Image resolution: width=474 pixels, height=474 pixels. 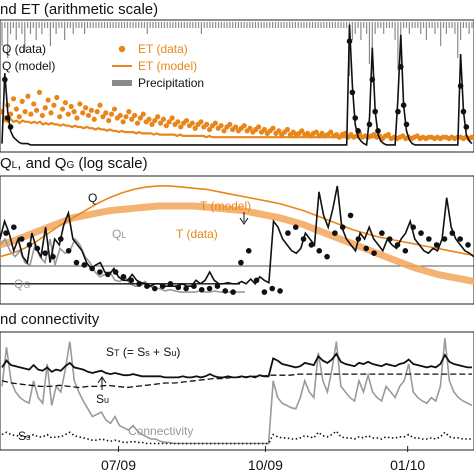 I want to click on label-st-main: S, so click(x=110, y=352).